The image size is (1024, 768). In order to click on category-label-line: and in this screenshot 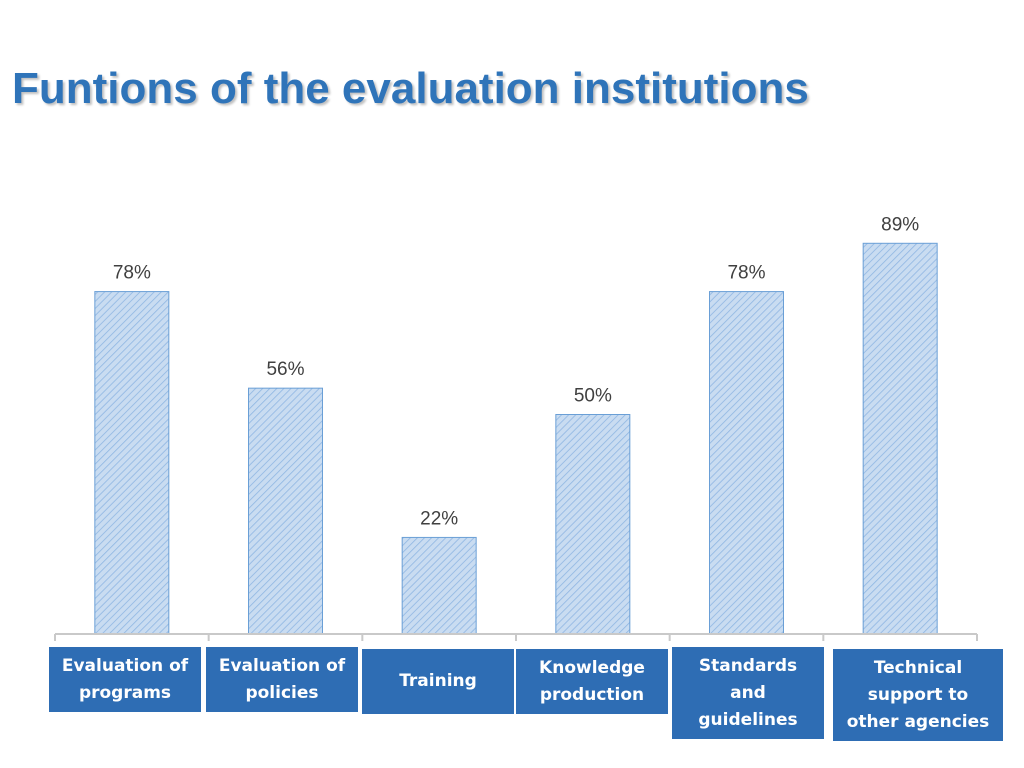, I will do `click(748, 692)`.